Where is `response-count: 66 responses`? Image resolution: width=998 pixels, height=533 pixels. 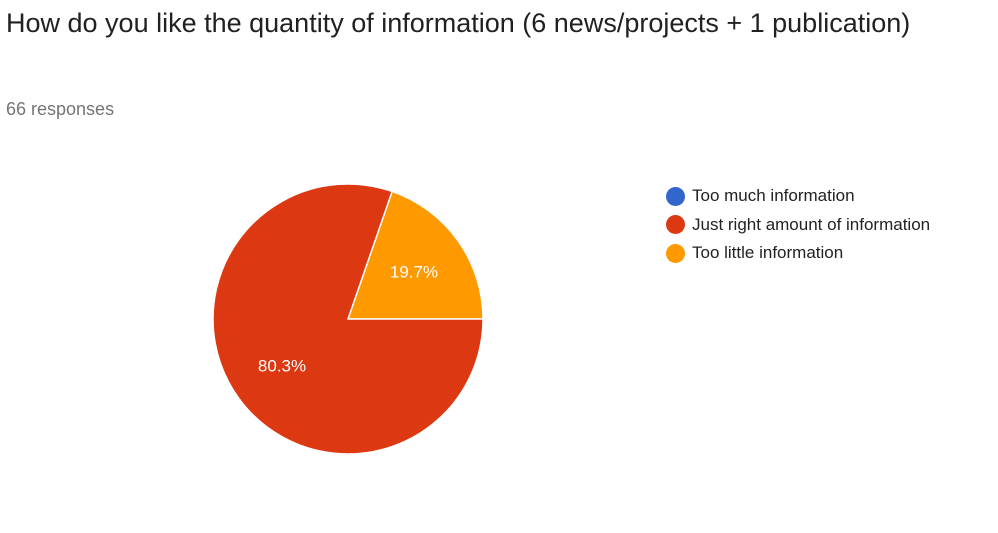
response-count: 66 responses is located at coordinates (60, 109).